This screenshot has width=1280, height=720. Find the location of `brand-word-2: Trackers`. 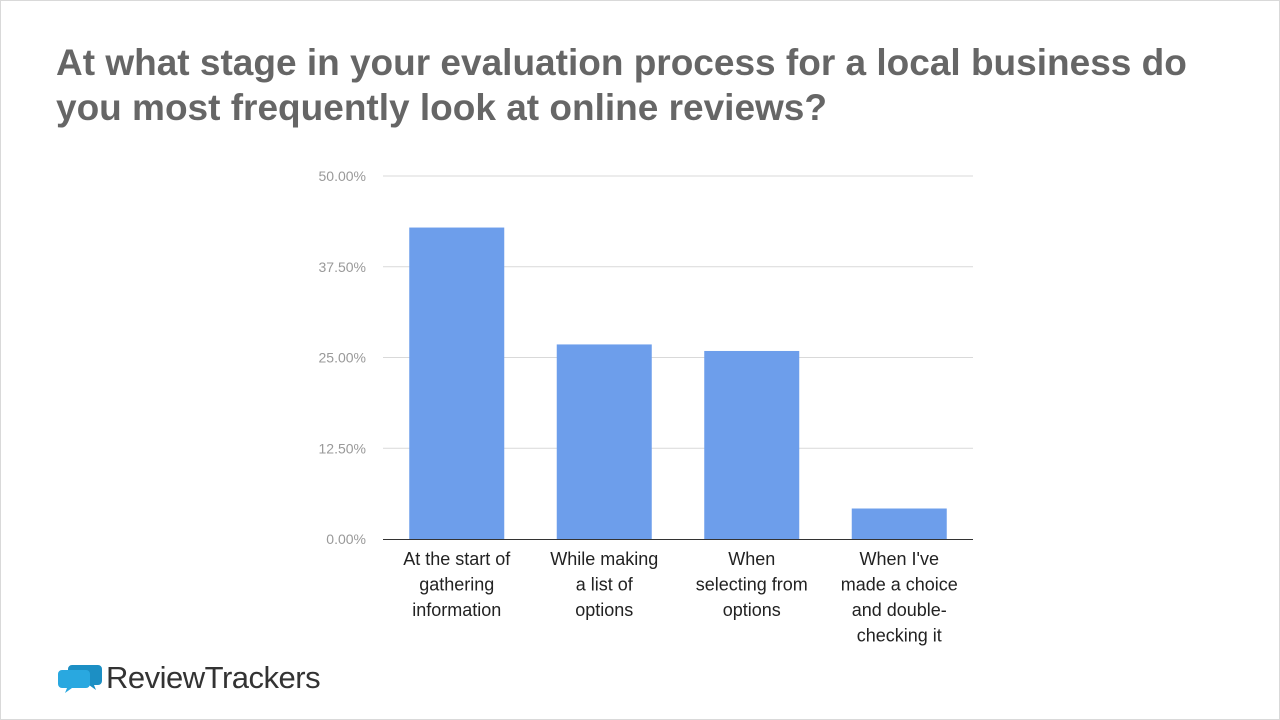

brand-word-2: Trackers is located at coordinates (262, 677).